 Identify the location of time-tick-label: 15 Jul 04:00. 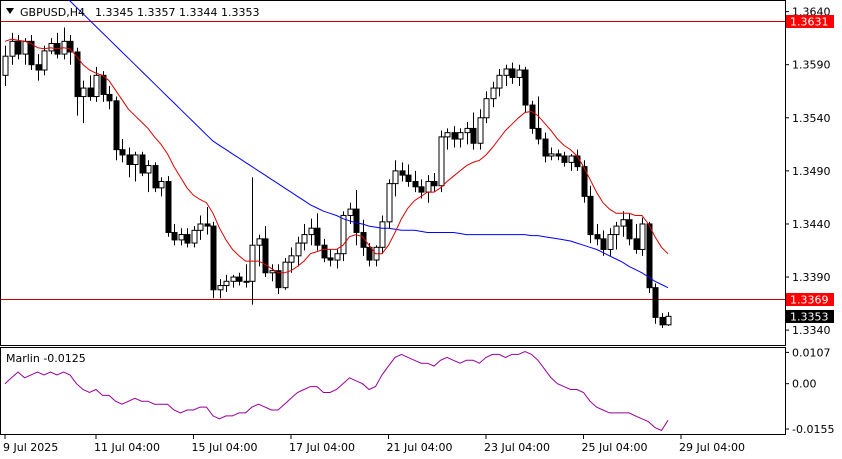
(225, 447).